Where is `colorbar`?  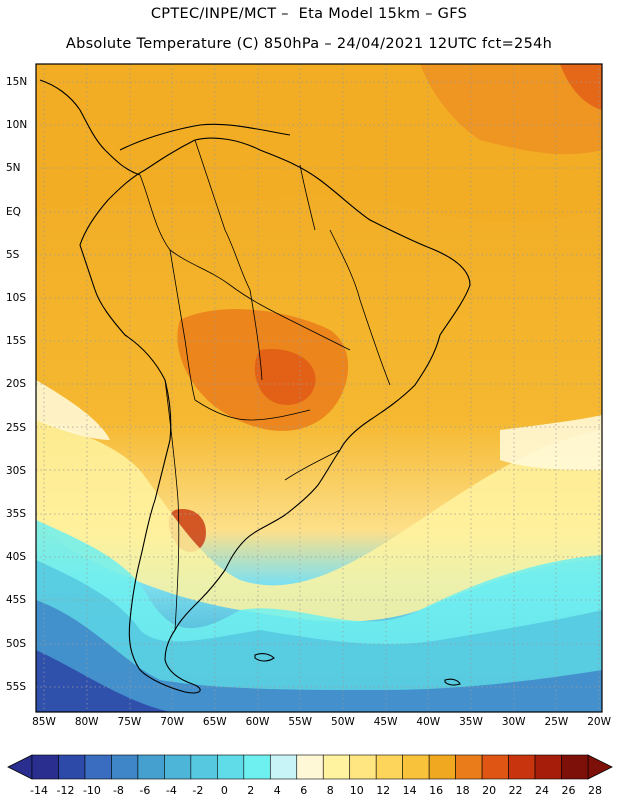 colorbar is located at coordinates (310, 767).